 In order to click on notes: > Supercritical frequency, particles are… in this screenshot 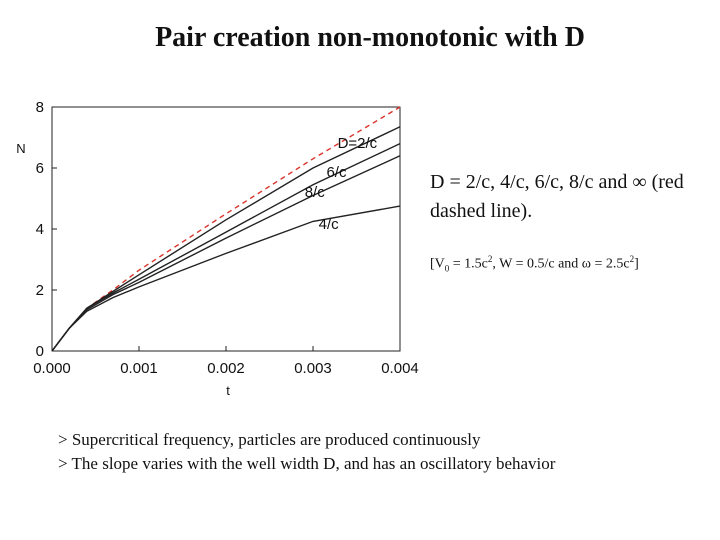, I will do `click(383, 452)`.